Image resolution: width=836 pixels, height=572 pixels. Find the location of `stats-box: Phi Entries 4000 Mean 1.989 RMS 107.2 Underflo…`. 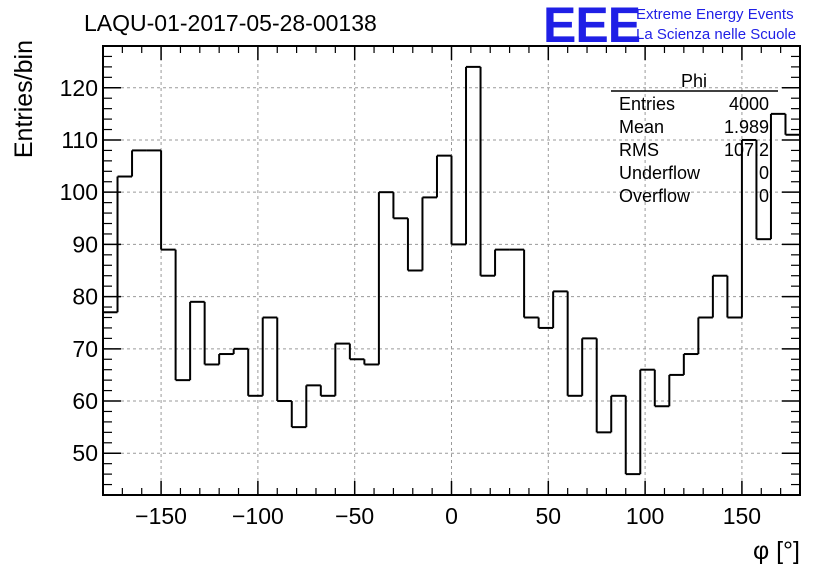

stats-box: Phi Entries 4000 Mean 1.989 RMS 107.2 Underflo… is located at coordinates (694, 138).